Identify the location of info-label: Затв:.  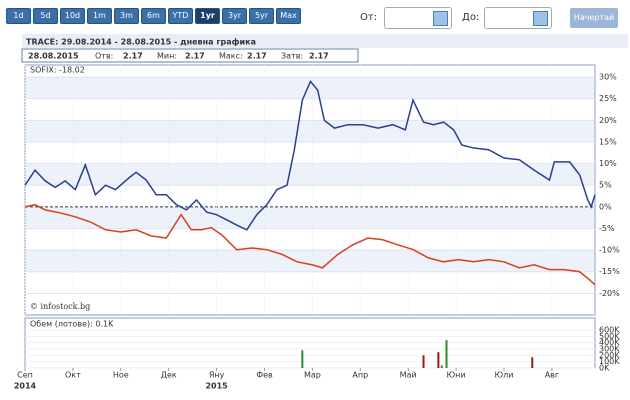
(292, 56).